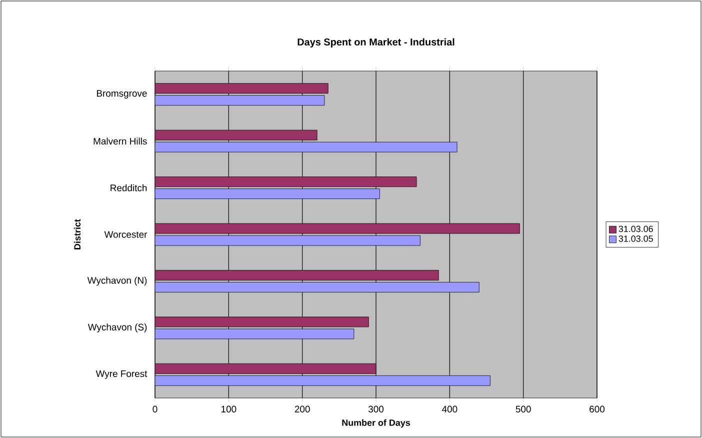 The height and width of the screenshot is (438, 702). Describe the element at coordinates (523, 409) in the screenshot. I see `x-tick-label: 500` at that location.